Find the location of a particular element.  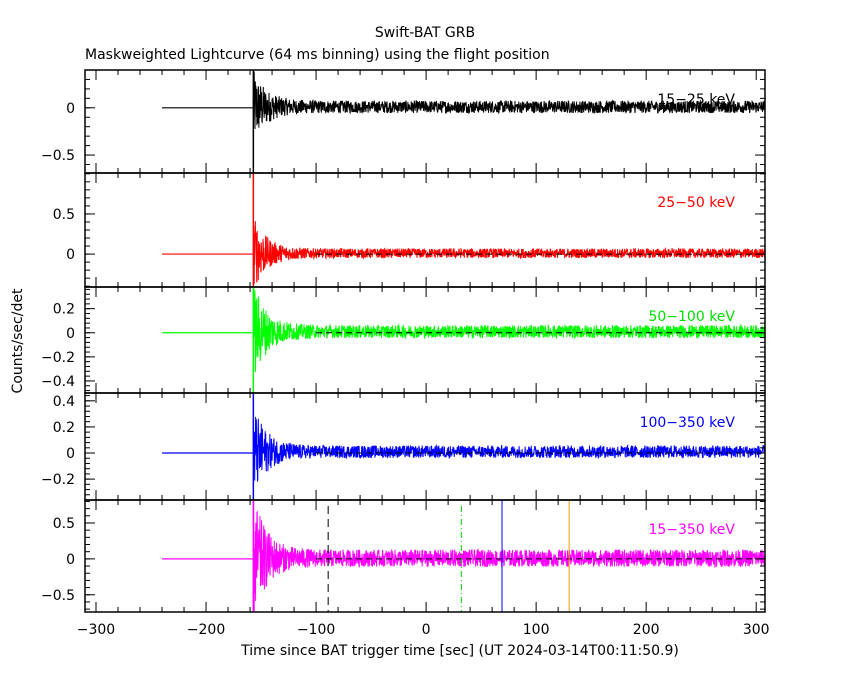

x-tick-label: 200 is located at coordinates (646, 630).